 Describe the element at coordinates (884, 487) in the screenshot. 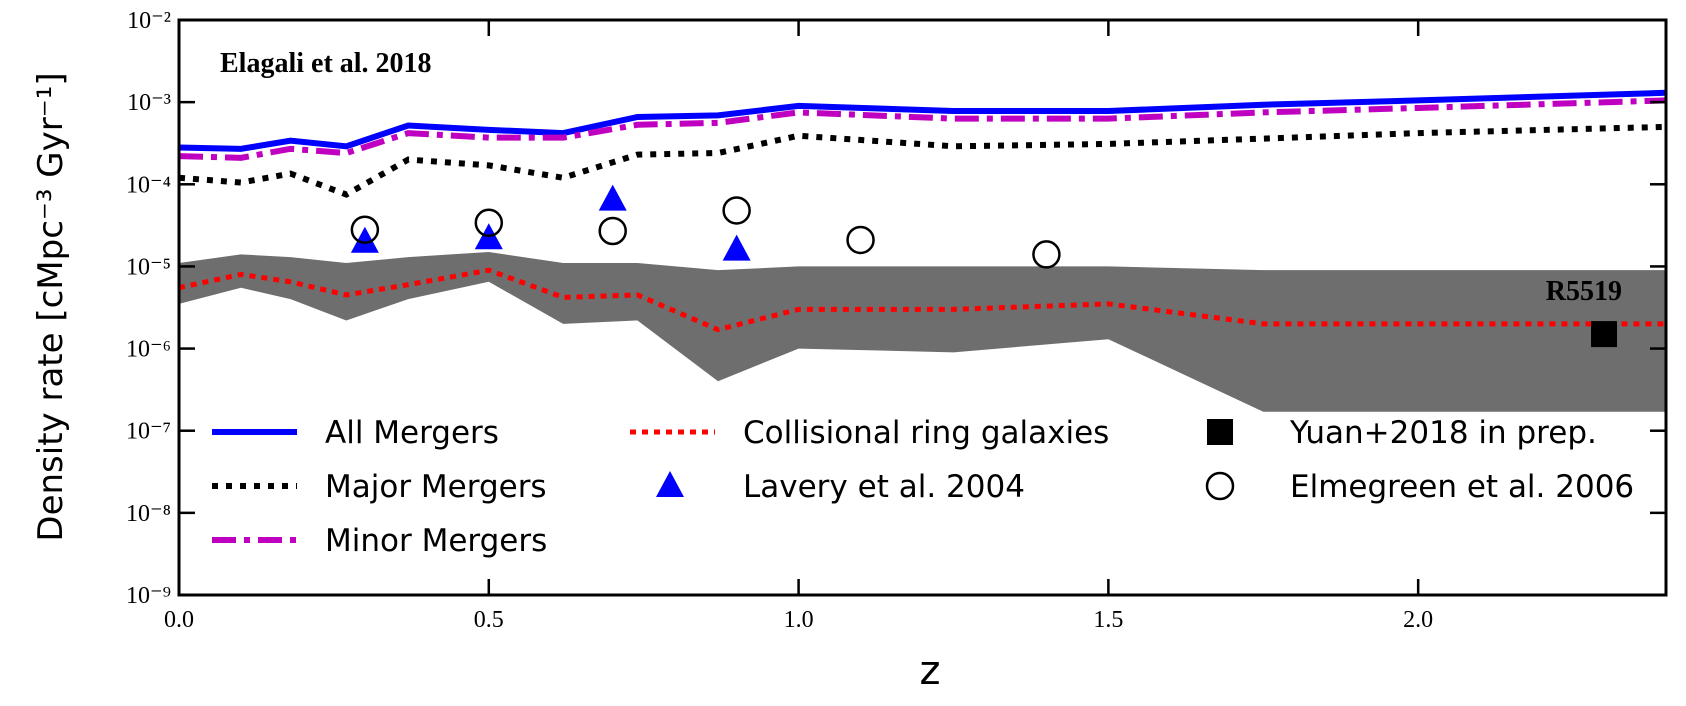

I see `legend-label: Lavery et al. 2004` at that location.